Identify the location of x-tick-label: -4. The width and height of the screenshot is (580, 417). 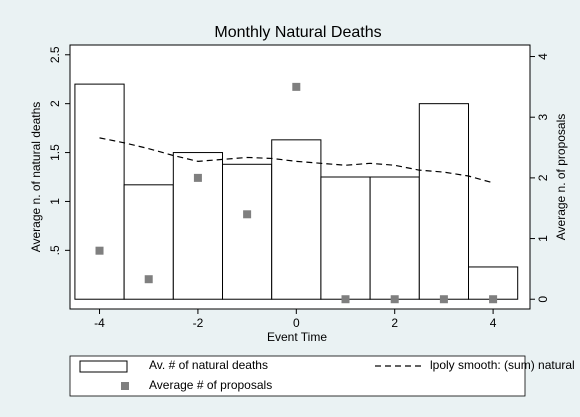
(99, 323).